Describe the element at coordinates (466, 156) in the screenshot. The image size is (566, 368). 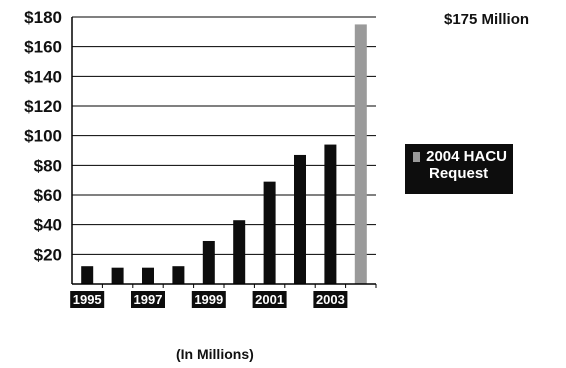
I see `legend-label-line1: 2004 HACU` at that location.